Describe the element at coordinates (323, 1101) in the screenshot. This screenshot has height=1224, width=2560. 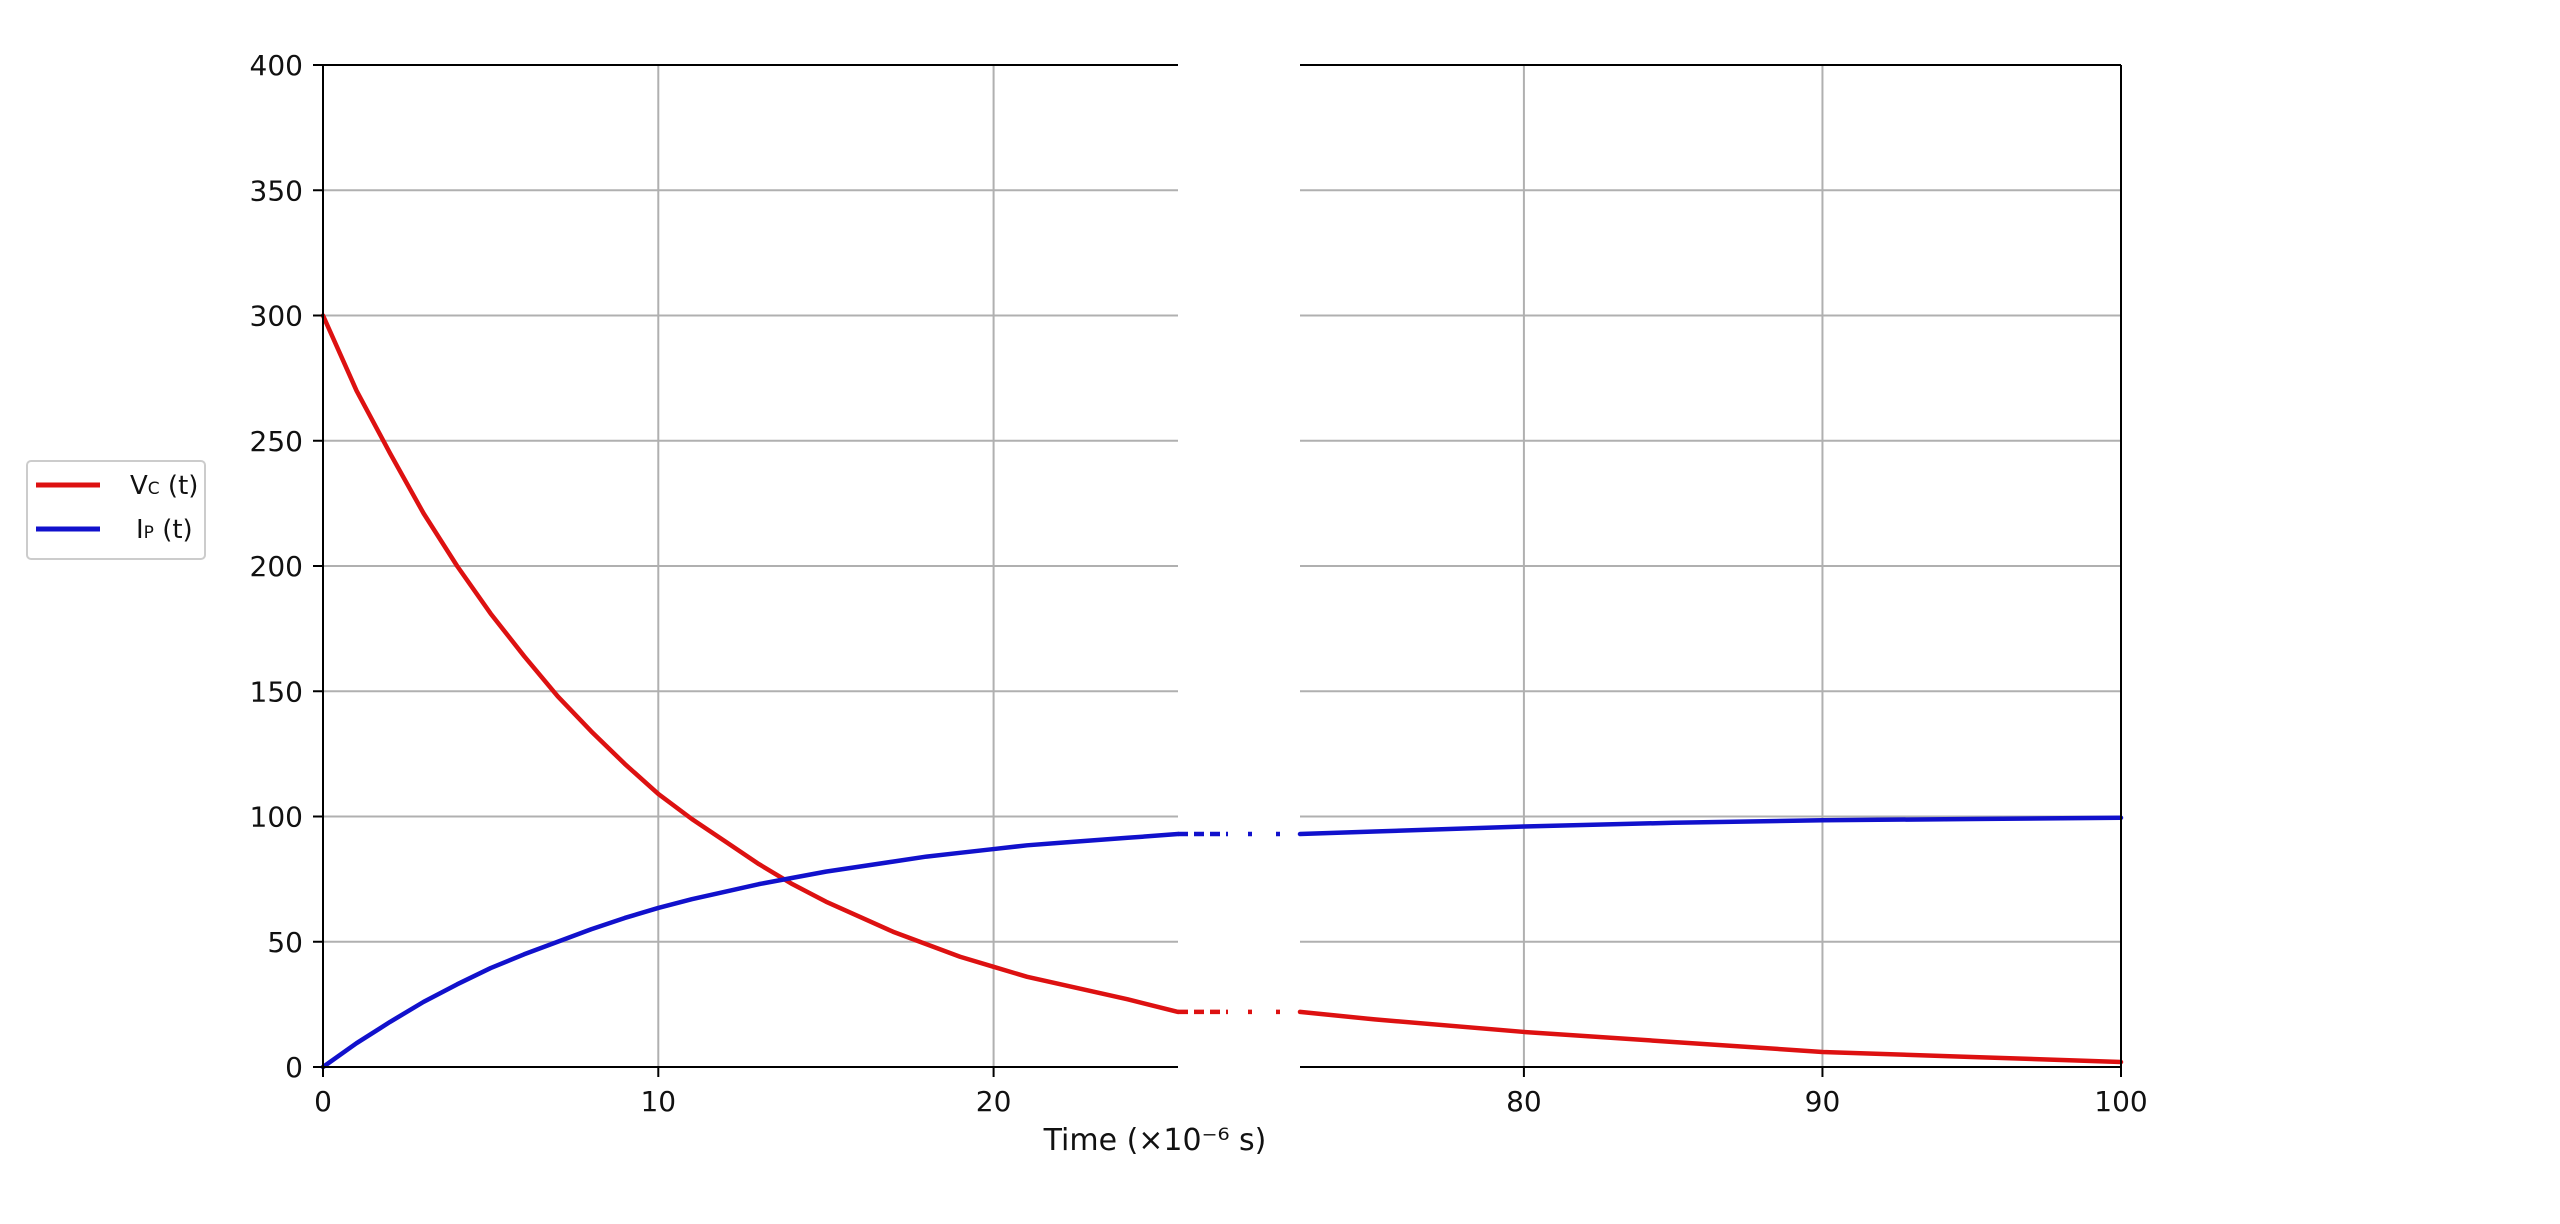
I see `x-tick-label: 0` at that location.